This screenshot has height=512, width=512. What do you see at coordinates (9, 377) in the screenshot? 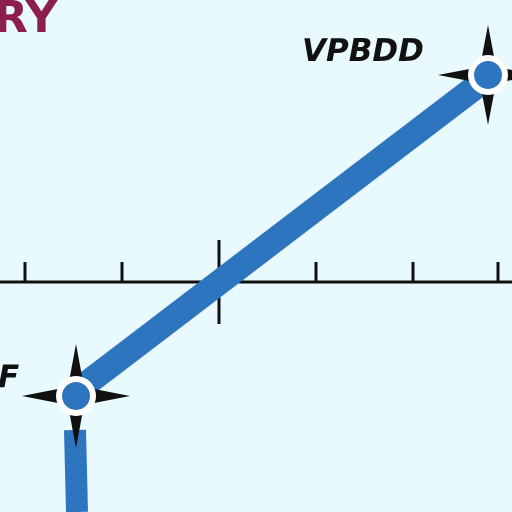
I see `waypoint-label-lower: F` at bounding box center [9, 377].